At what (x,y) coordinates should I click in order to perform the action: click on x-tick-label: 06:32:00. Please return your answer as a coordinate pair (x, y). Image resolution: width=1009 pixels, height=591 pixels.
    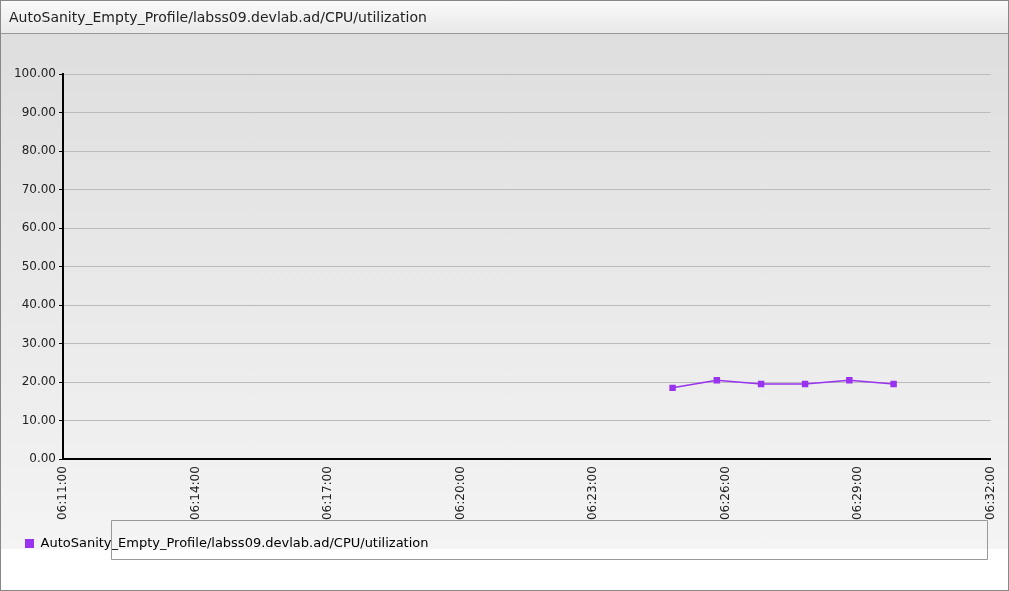
    Looking at the image, I should click on (989, 493).